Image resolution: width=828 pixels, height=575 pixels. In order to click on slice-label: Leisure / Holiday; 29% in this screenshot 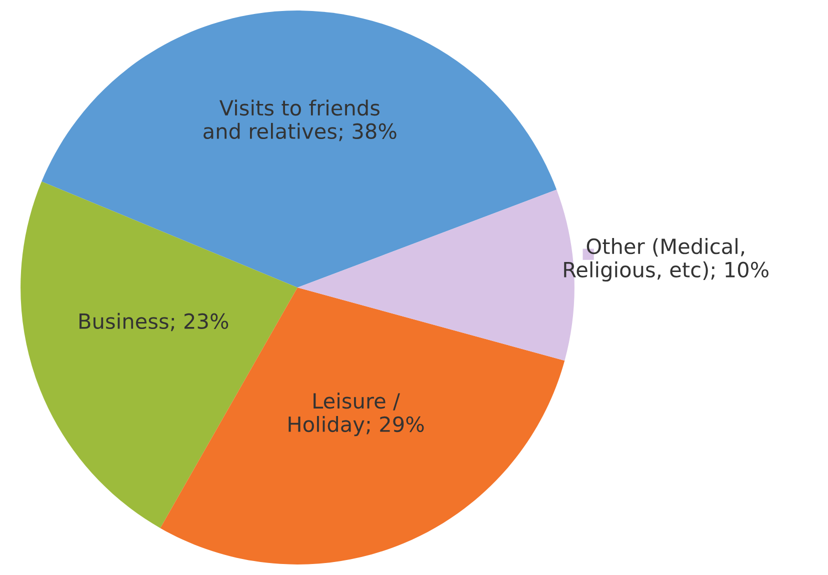, I will do `click(356, 414)`.